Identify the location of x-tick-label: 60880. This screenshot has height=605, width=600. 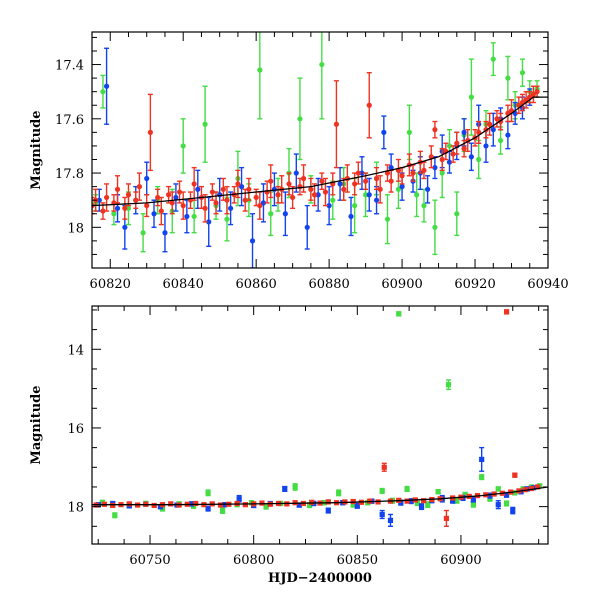
(328, 284).